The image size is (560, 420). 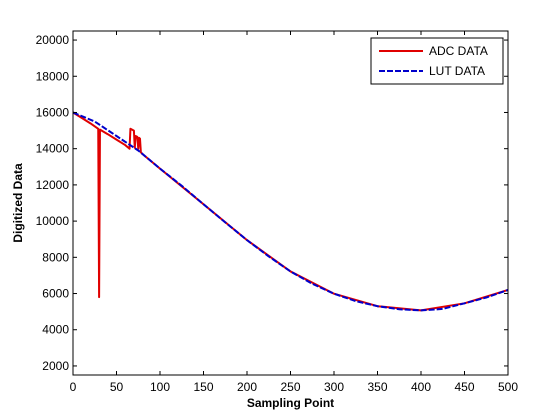 I want to click on legend-box, so click(x=437, y=61).